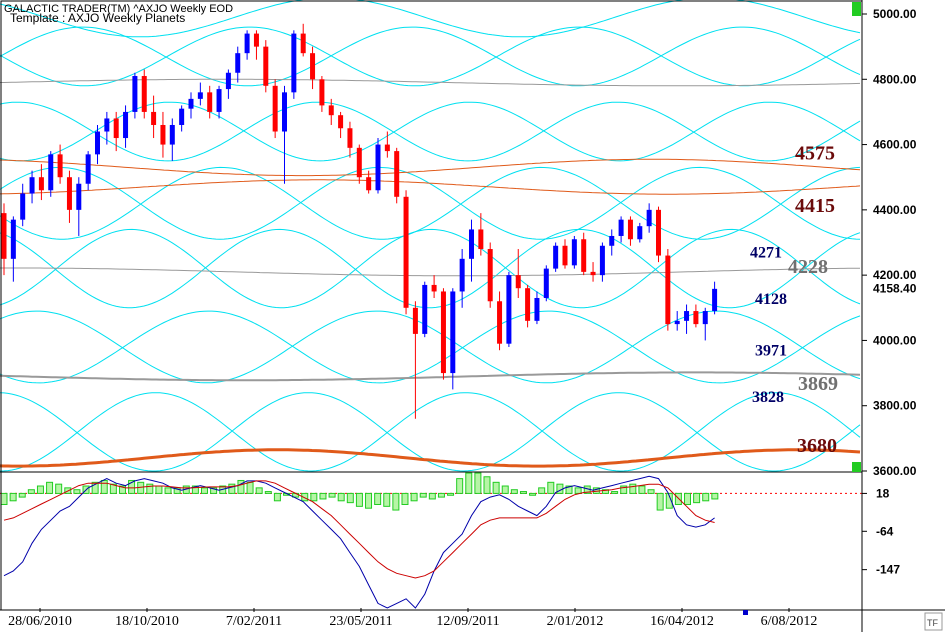 The image size is (945, 637). Describe the element at coordinates (895, 145) in the screenshot. I see `y-tick-label: 4600.00` at that location.